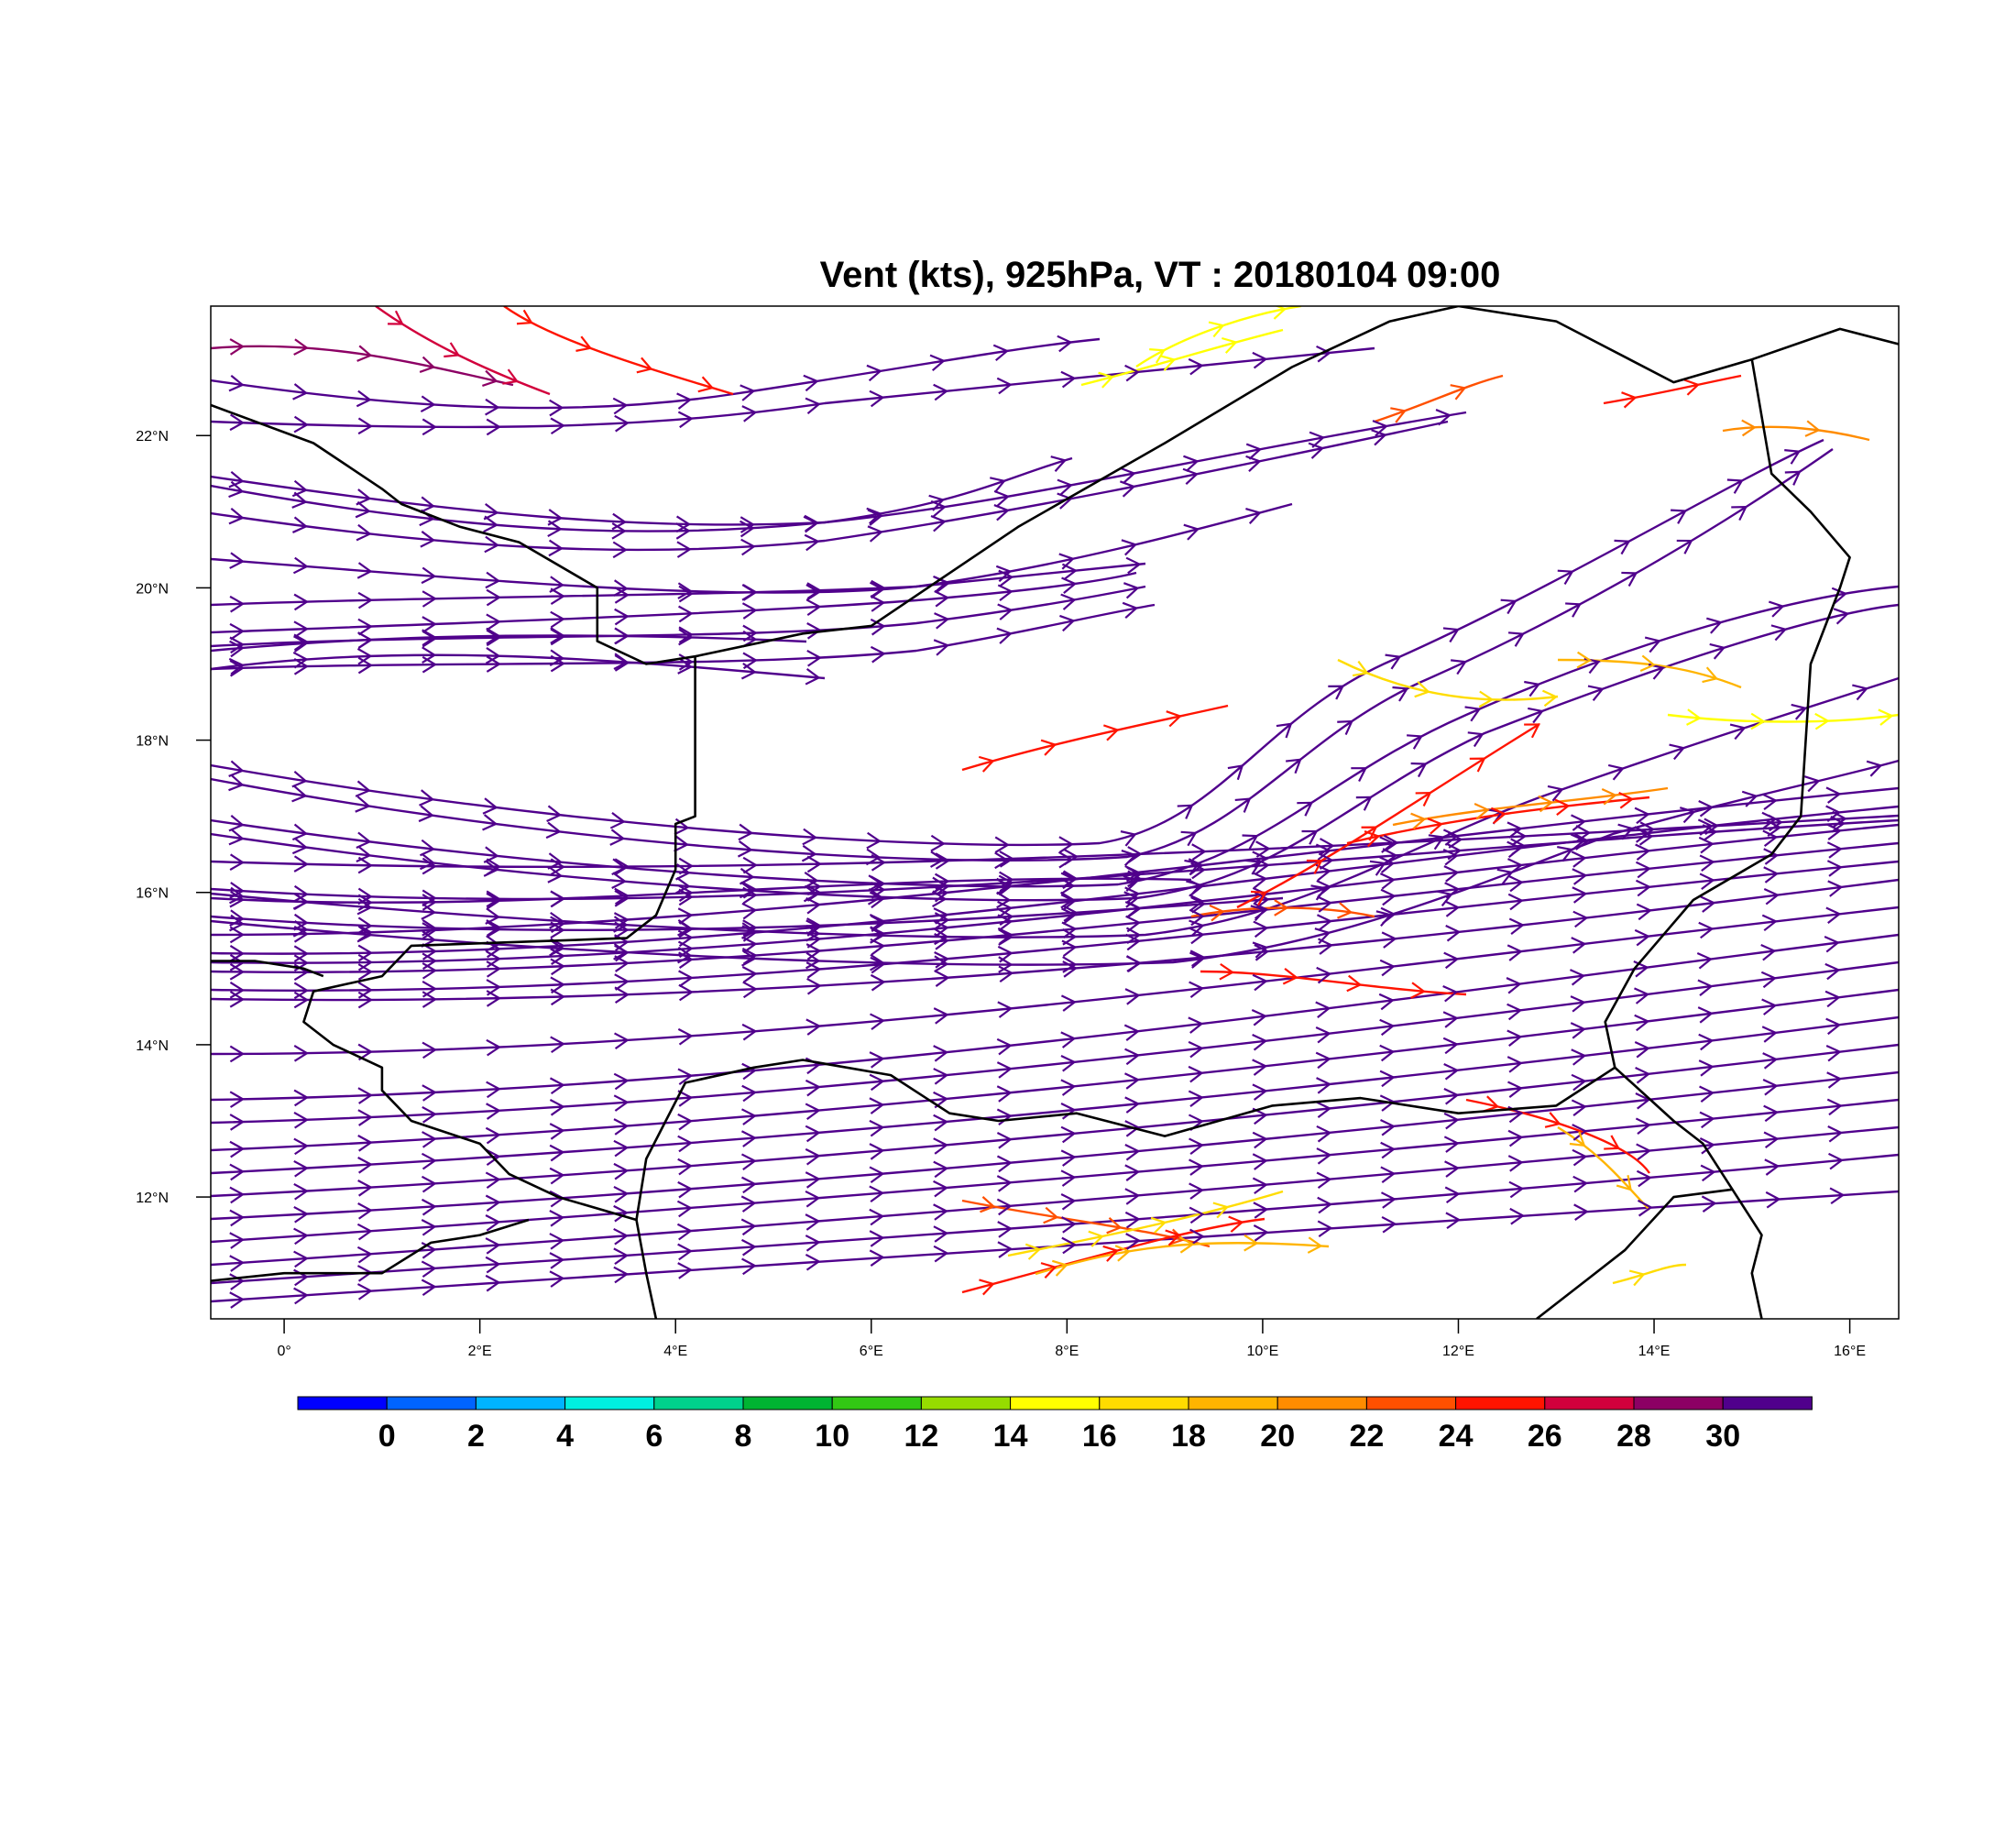 The width and height of the screenshot is (2016, 1833). What do you see at coordinates (152, 437) in the screenshot?
I see `lat-tick-label: 22°N` at bounding box center [152, 437].